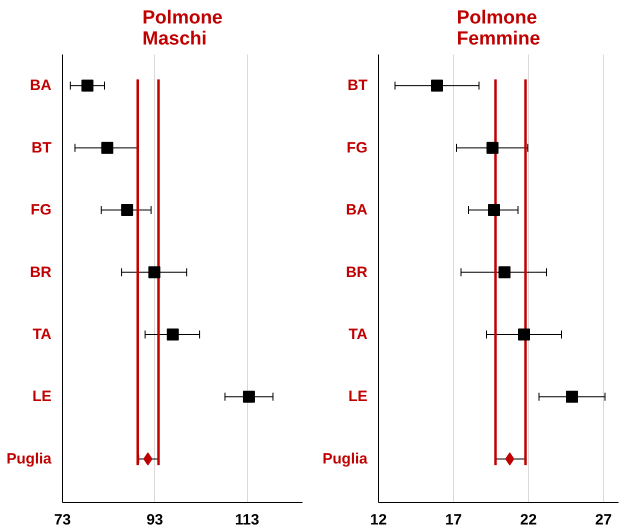  Describe the element at coordinates (528, 520) in the screenshot. I see `x-tick-label: 22` at that location.